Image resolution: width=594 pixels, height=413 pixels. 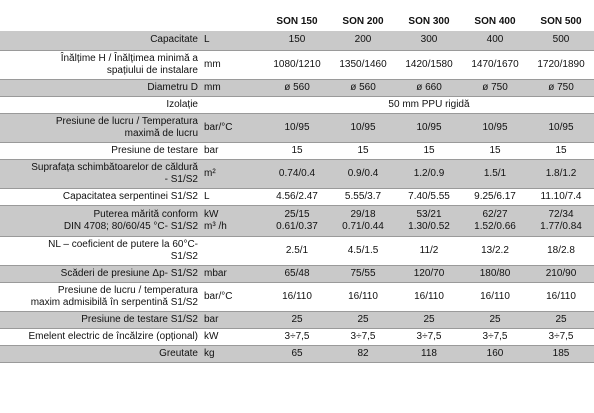 I want to click on table-cell: 400, so click(x=495, y=41).